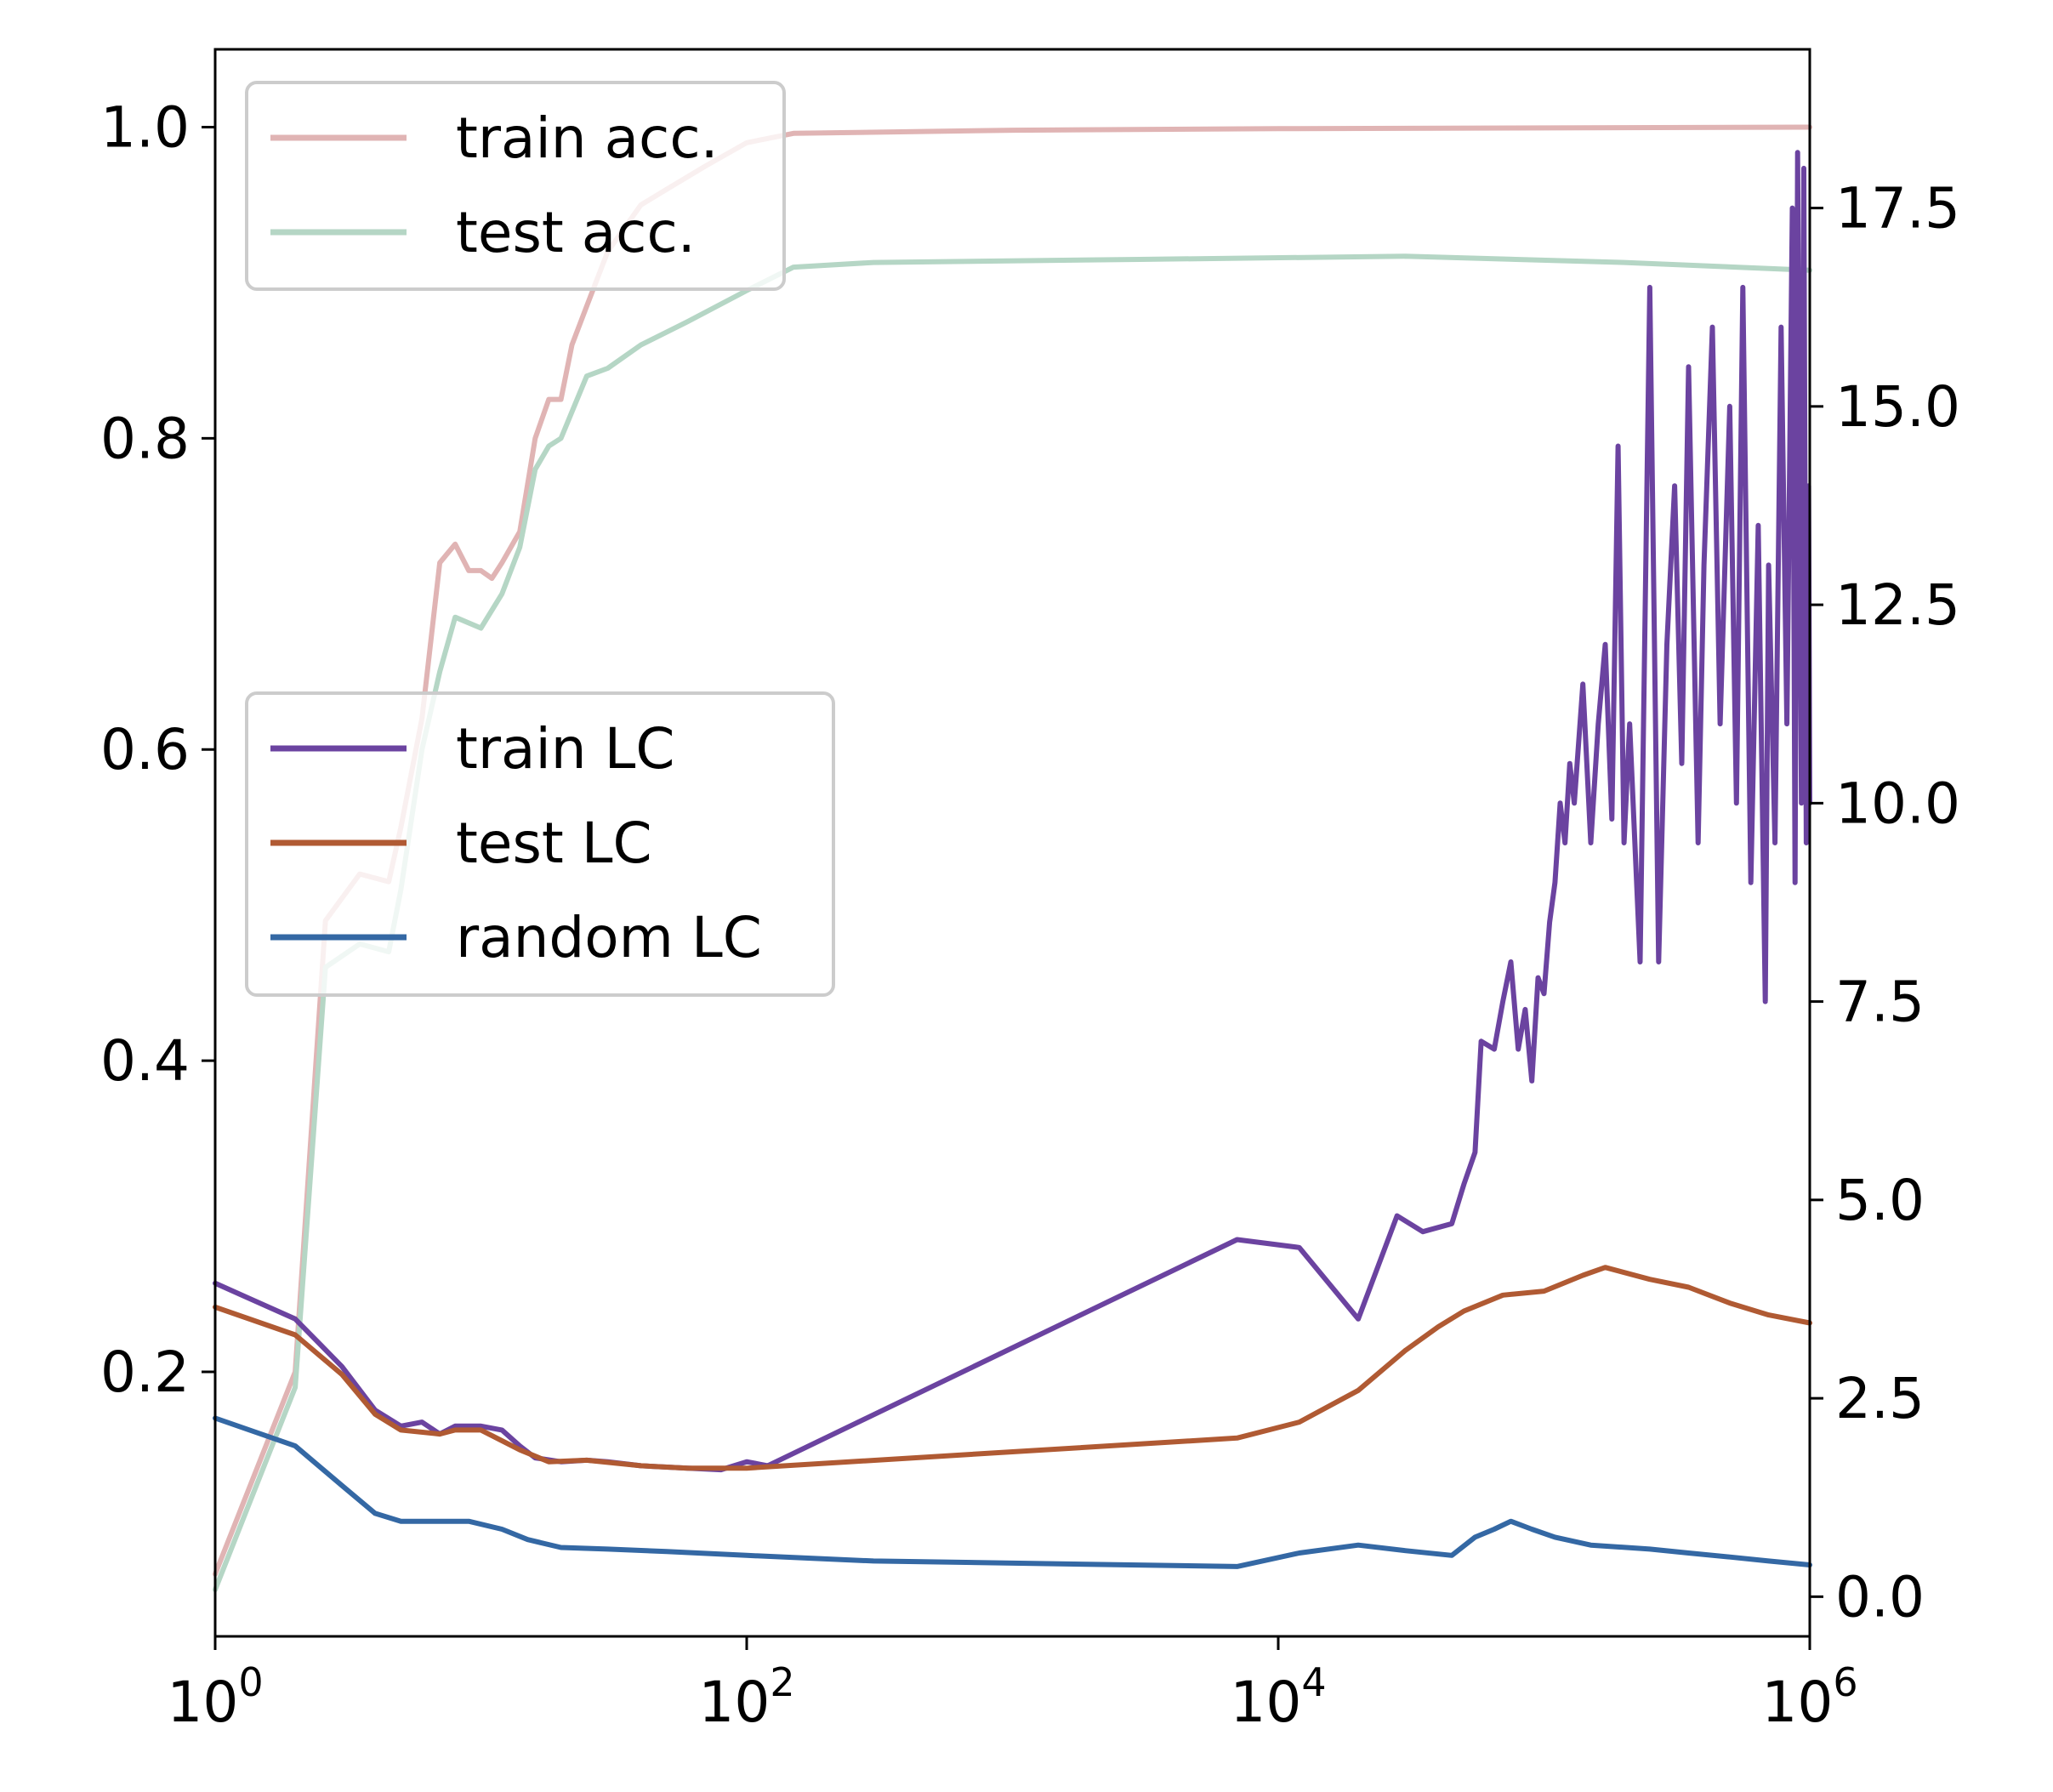 This screenshot has height=1792, width=2053. Describe the element at coordinates (1012, 1492) in the screenshot. I see `series-line-random-lc` at that location.